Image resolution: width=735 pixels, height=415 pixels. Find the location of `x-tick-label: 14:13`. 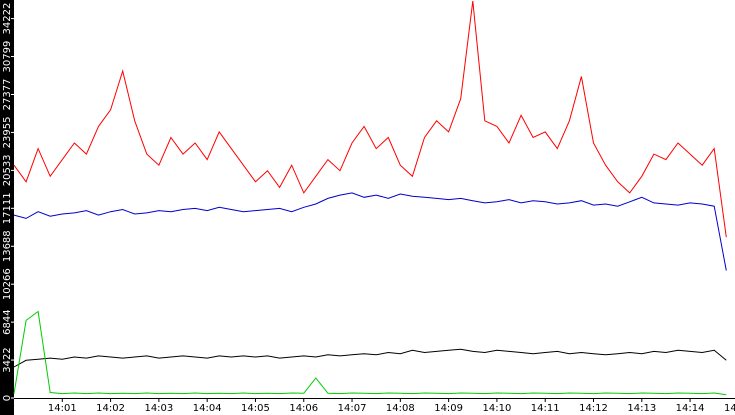

x-tick-label: 14:13 is located at coordinates (641, 408).